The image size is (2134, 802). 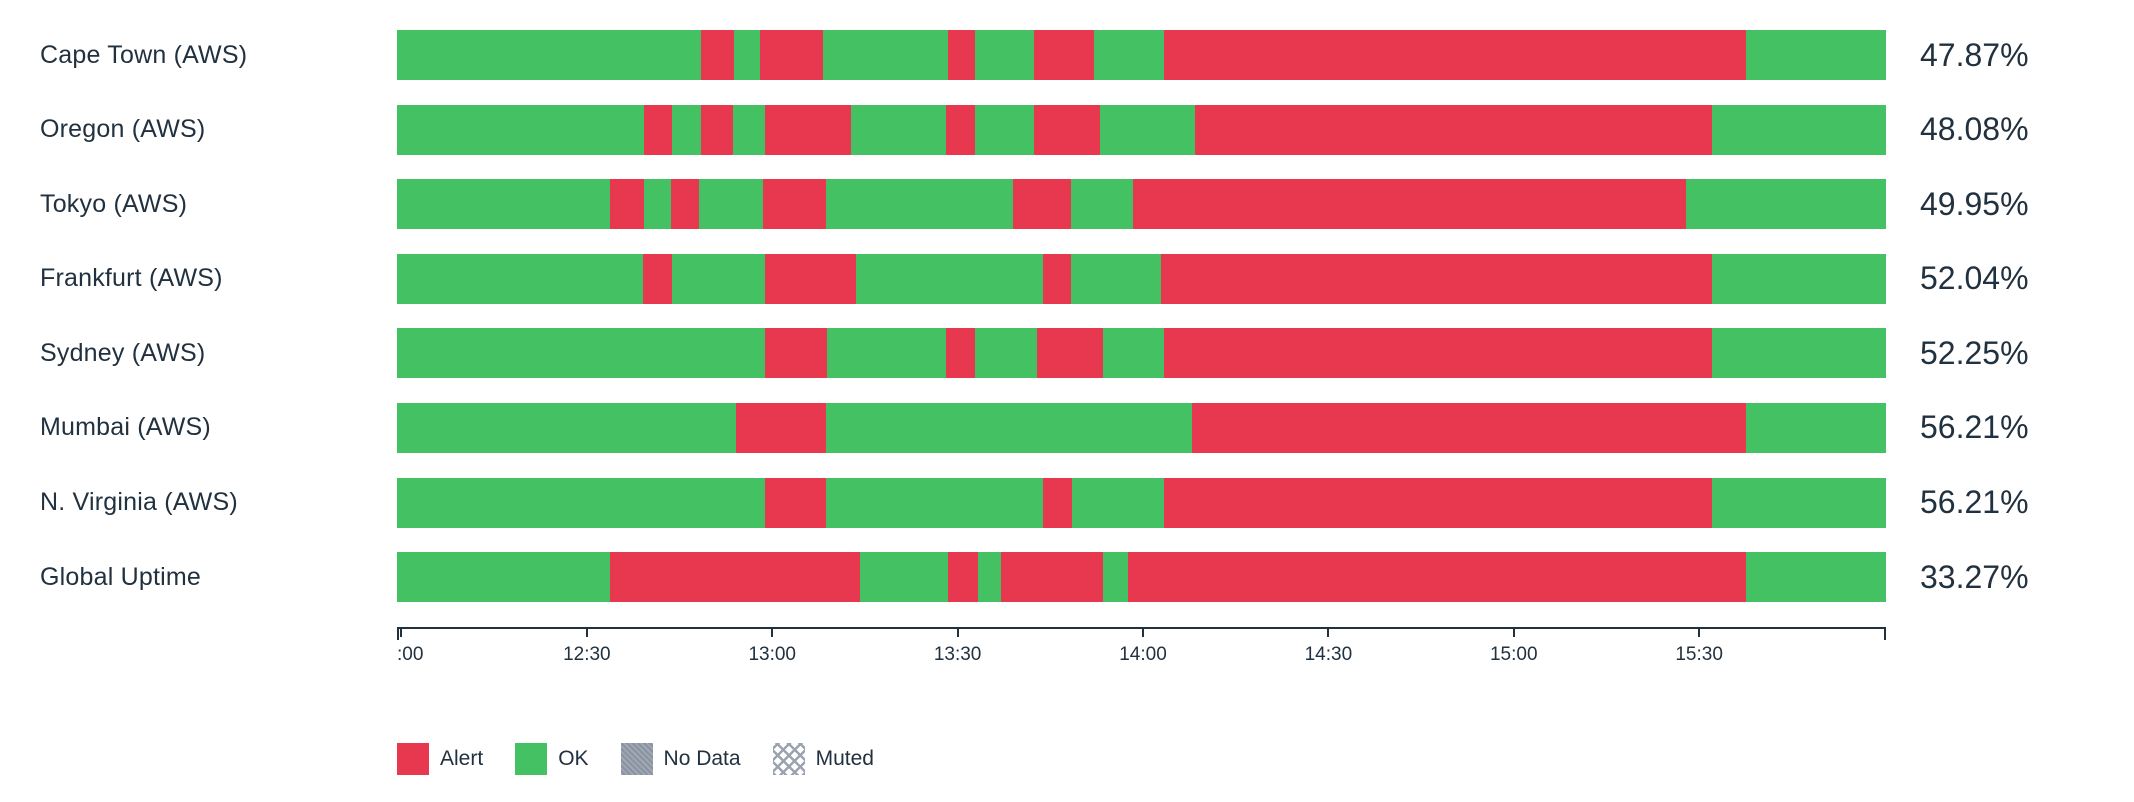 I want to click on row-label: N. Virginia (AWS), so click(x=139, y=502).